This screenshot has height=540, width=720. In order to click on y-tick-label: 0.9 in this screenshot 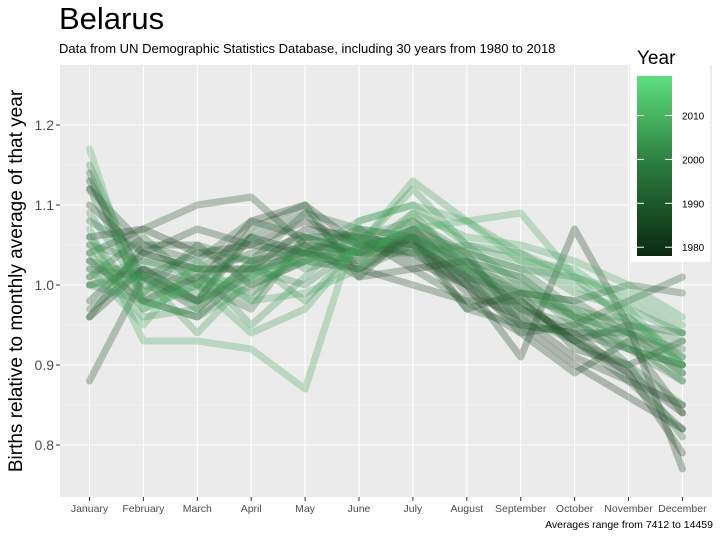, I will do `click(45, 365)`.